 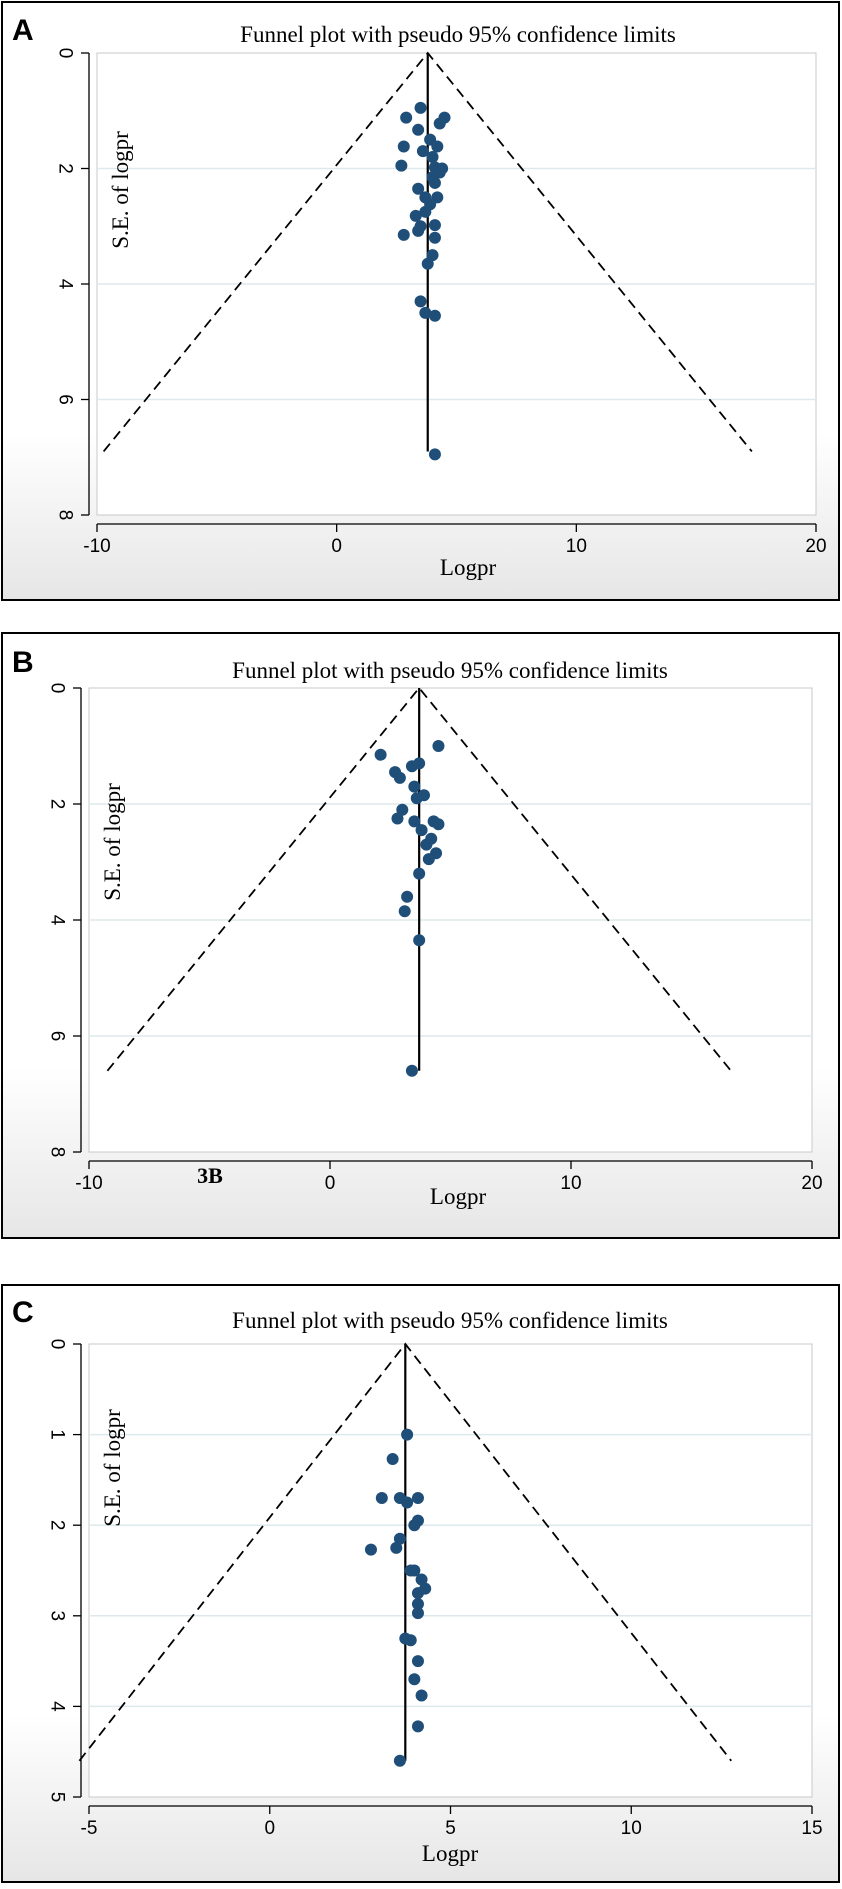 What do you see at coordinates (57, 1616) in the screenshot?
I see `y-tick-label: 3` at bounding box center [57, 1616].